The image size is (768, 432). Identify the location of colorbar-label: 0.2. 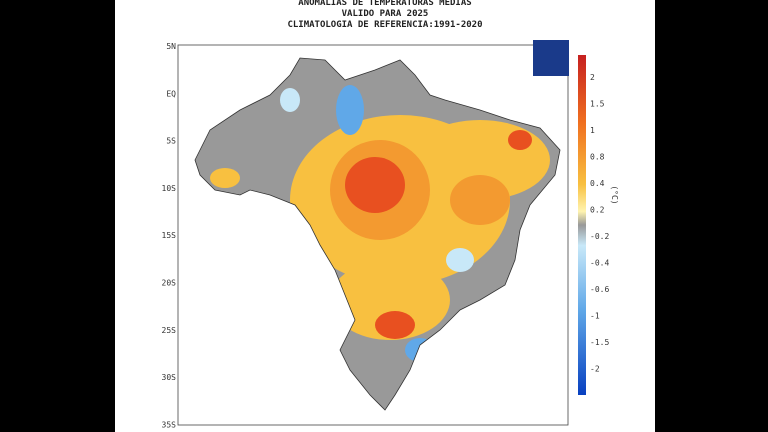
(597, 210).